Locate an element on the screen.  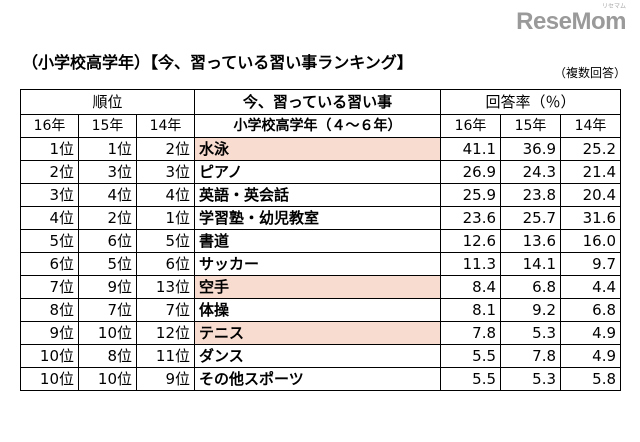
table-row: 8位 7位 7位 体操 8.1 9.2 6.8 is located at coordinates (321, 310).